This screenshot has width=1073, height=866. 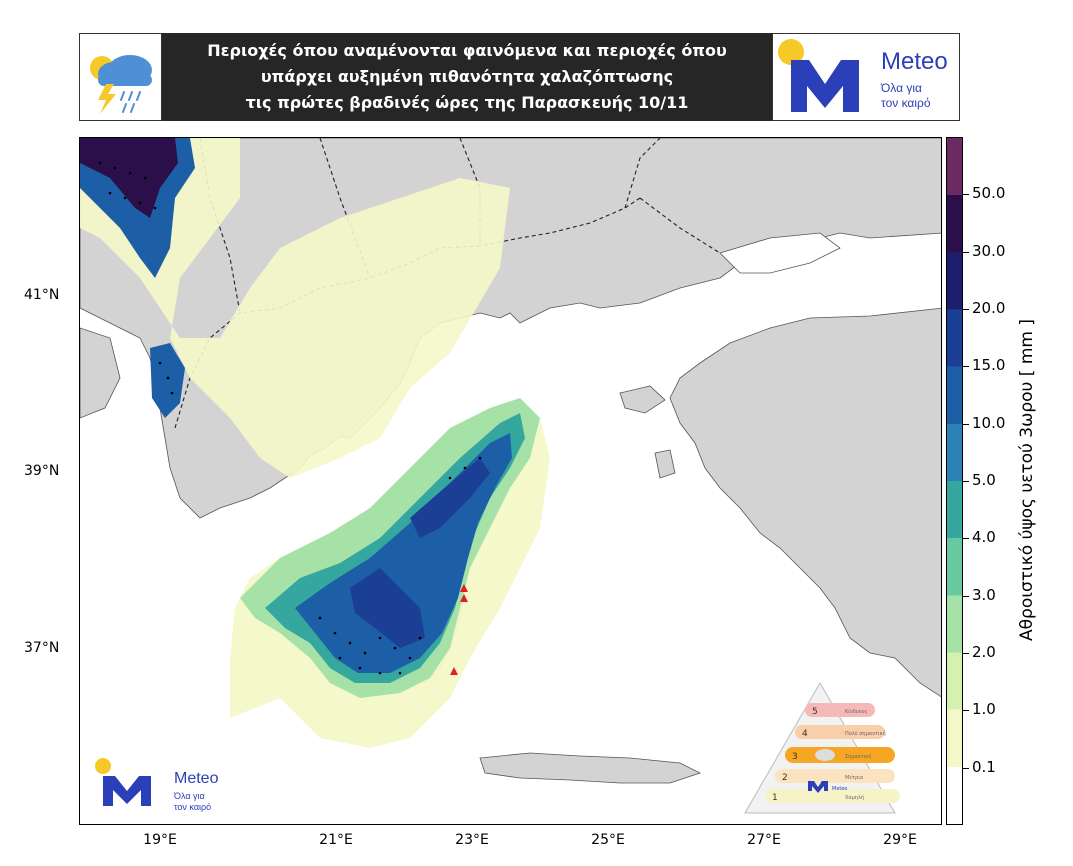 What do you see at coordinates (984, 709) in the screenshot?
I see `colorbar-tick-label: 1.0` at bounding box center [984, 709].